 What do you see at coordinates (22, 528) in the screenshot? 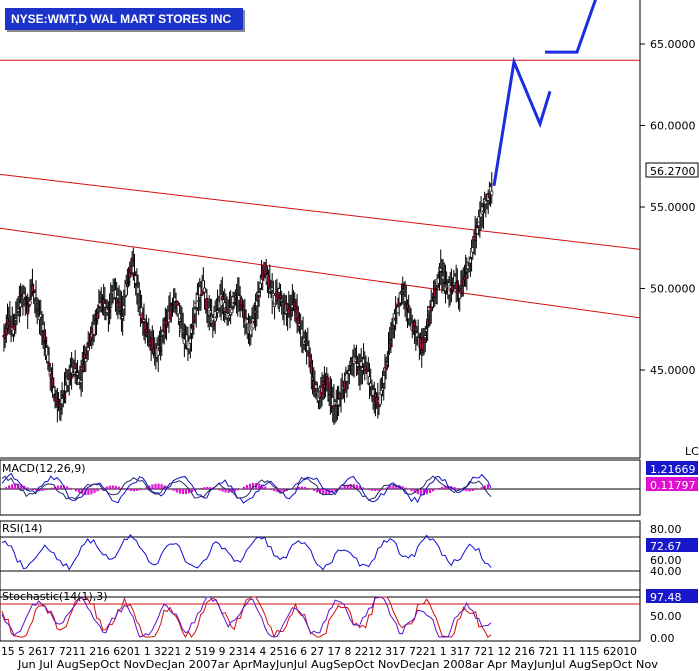
I see `rsi-title: RSI(14)` at bounding box center [22, 528].